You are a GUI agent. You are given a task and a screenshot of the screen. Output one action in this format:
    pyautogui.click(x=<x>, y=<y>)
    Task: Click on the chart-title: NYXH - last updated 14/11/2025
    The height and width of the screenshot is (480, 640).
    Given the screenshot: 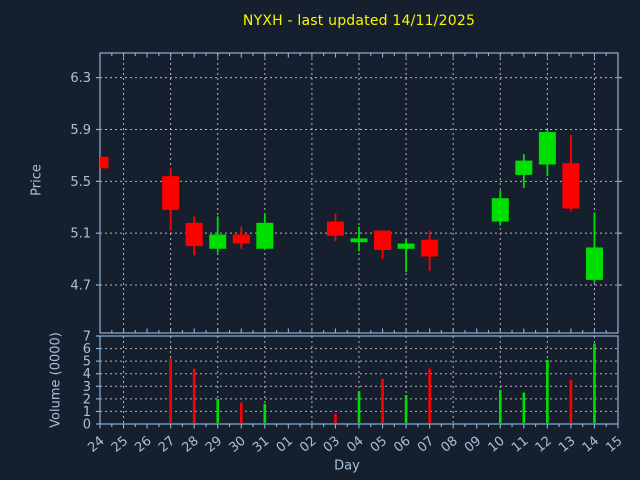 What is the action you would take?
    pyautogui.click(x=359, y=21)
    